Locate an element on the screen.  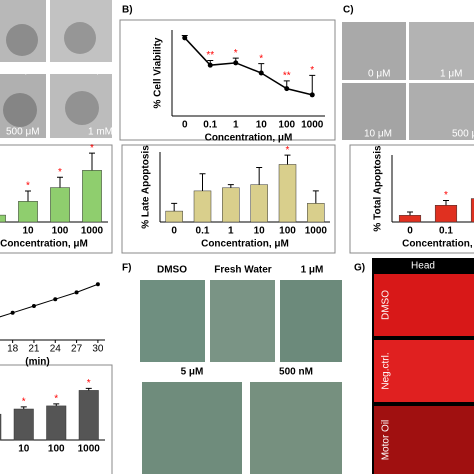
x-axis-label: (min) is located at coordinates (37, 362).